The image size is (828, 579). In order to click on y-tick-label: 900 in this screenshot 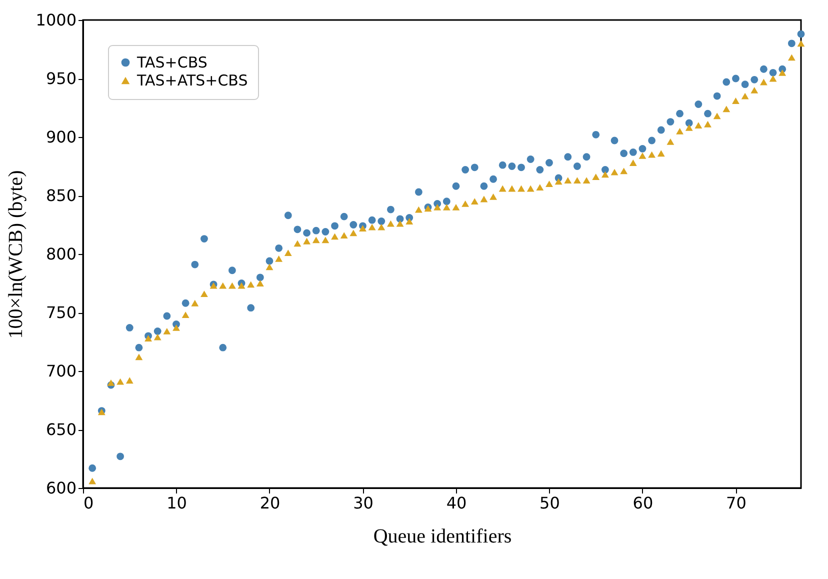, I will do `click(61, 137)`.